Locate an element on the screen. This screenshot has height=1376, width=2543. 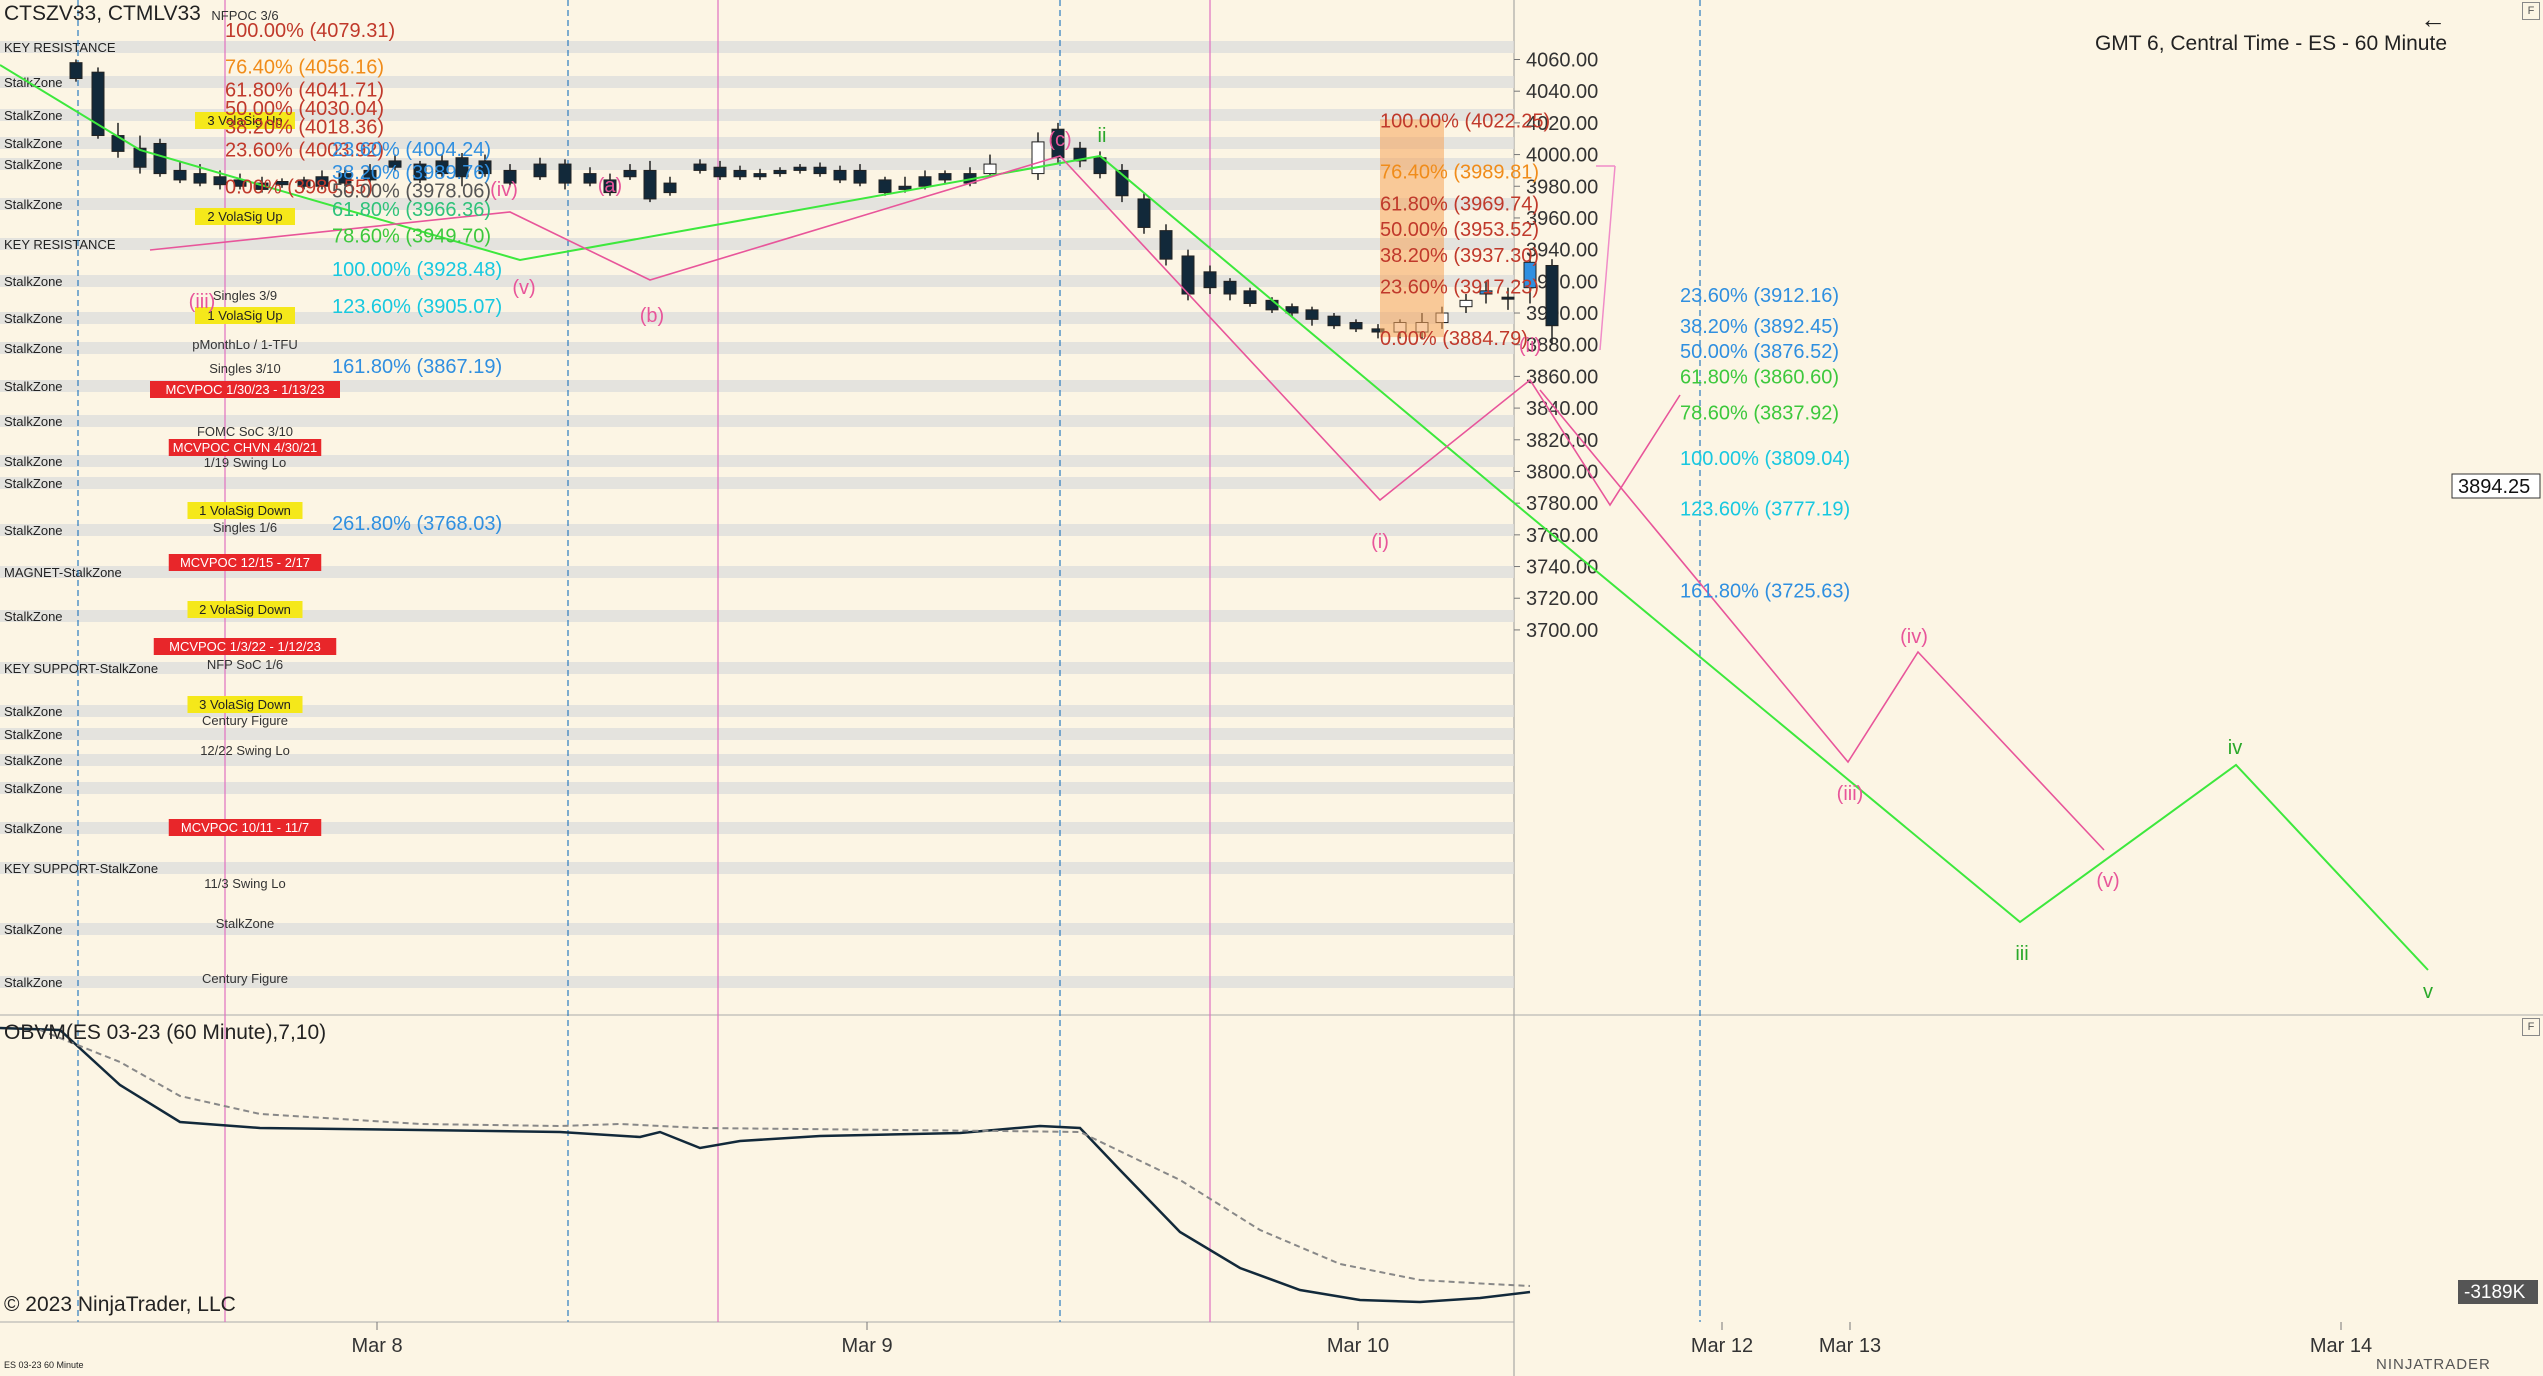
fib-label-mid: 61.80% (3969.74) is located at coordinates (1459, 205).